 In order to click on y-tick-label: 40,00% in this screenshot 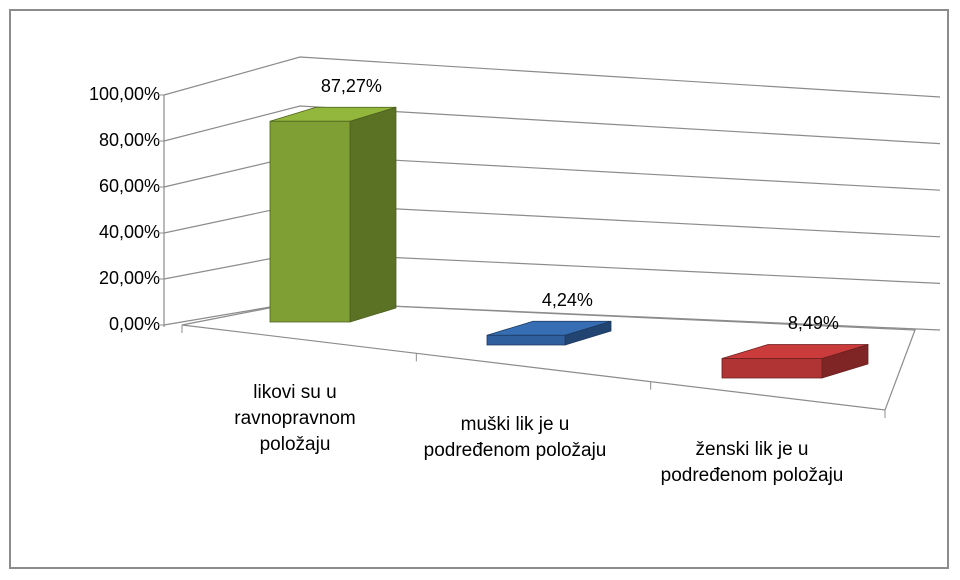, I will do `click(129, 232)`.